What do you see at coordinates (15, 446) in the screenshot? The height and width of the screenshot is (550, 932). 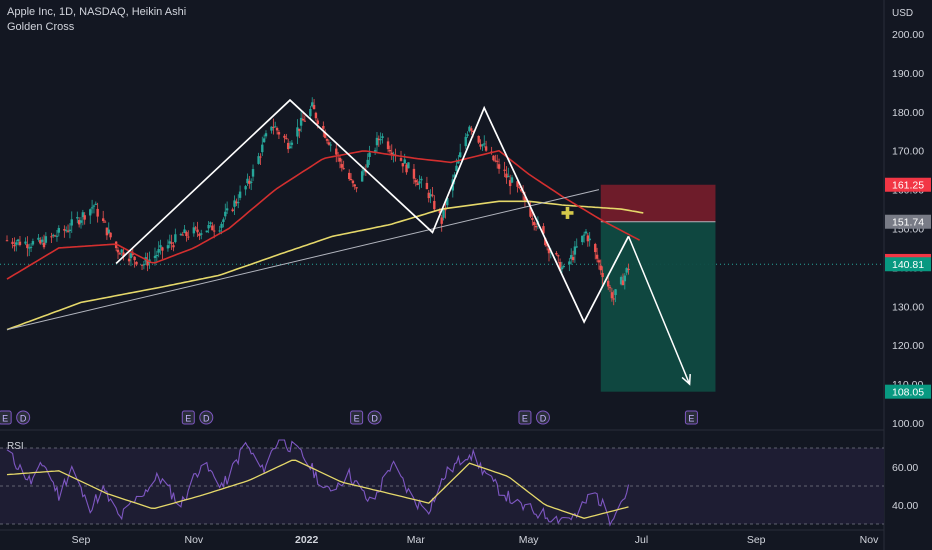 I see `rsi-title: RSI` at bounding box center [15, 446].